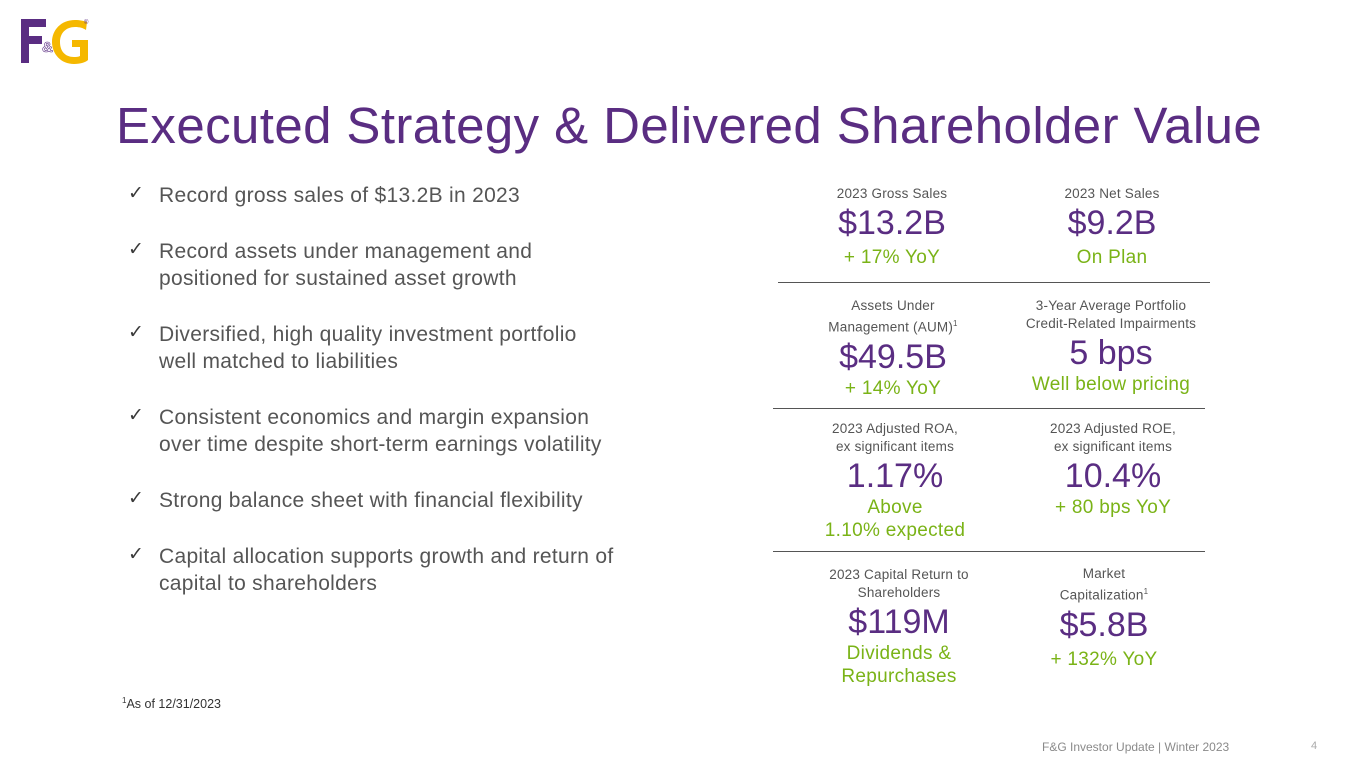 The image size is (1365, 768). I want to click on metric-value: $9.2B, so click(1112, 223).